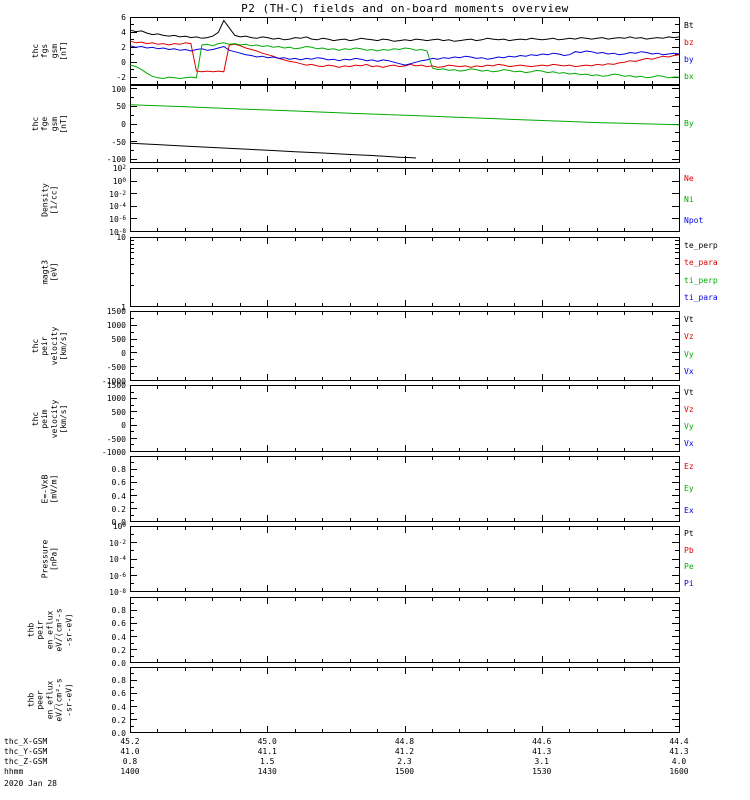  I want to click on x-axis-value: 44.4, so click(679, 741).